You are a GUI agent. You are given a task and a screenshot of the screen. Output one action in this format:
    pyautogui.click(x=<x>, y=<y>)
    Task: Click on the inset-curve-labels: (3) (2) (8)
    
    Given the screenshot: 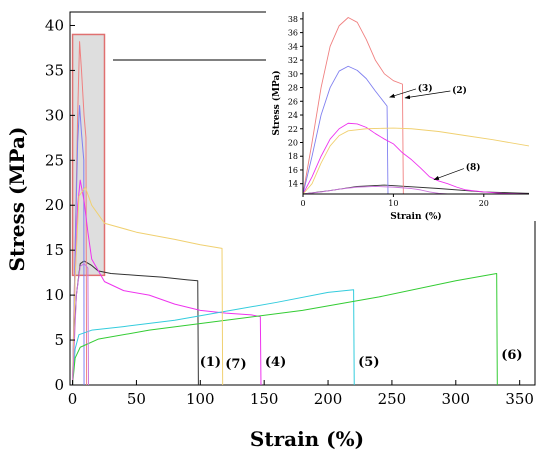 What is the action you would take?
    pyautogui.click(x=435, y=131)
    